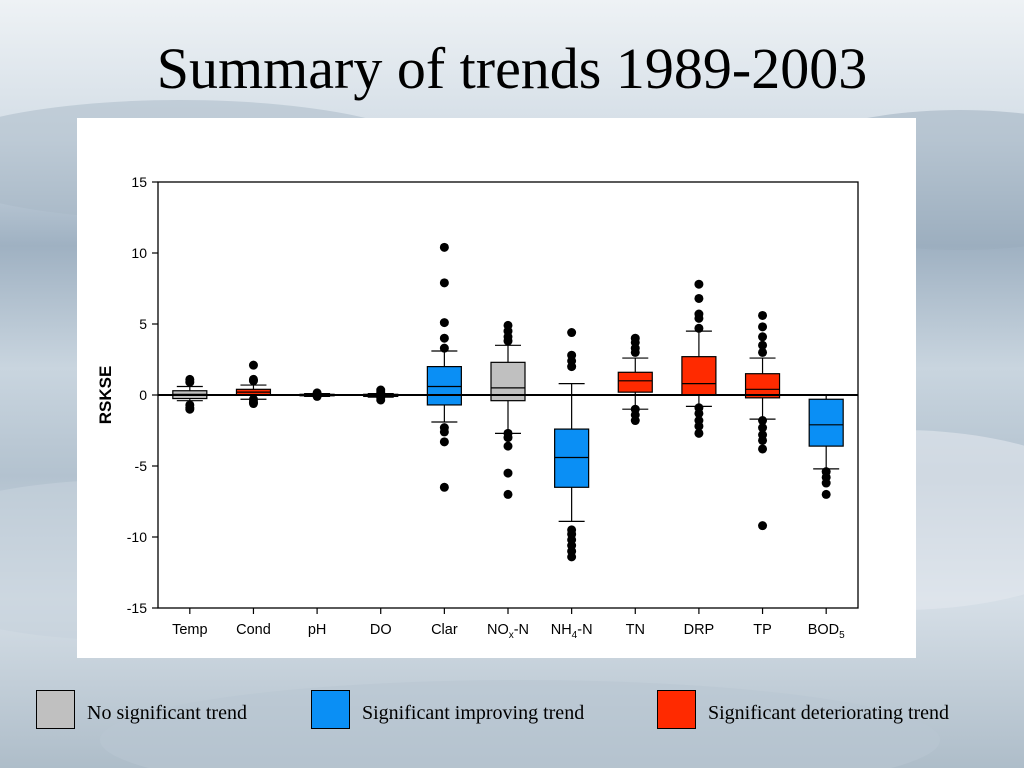 This screenshot has height=768, width=1024. What do you see at coordinates (55, 709) in the screenshot?
I see `legend-swatch-no-trend` at bounding box center [55, 709].